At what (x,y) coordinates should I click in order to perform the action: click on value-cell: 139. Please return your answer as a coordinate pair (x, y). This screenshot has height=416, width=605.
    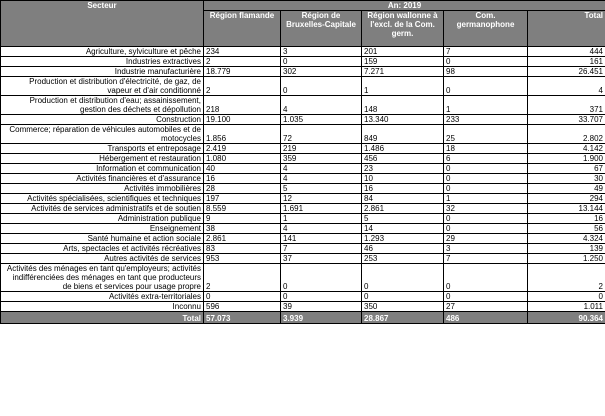
    Looking at the image, I should click on (566, 248).